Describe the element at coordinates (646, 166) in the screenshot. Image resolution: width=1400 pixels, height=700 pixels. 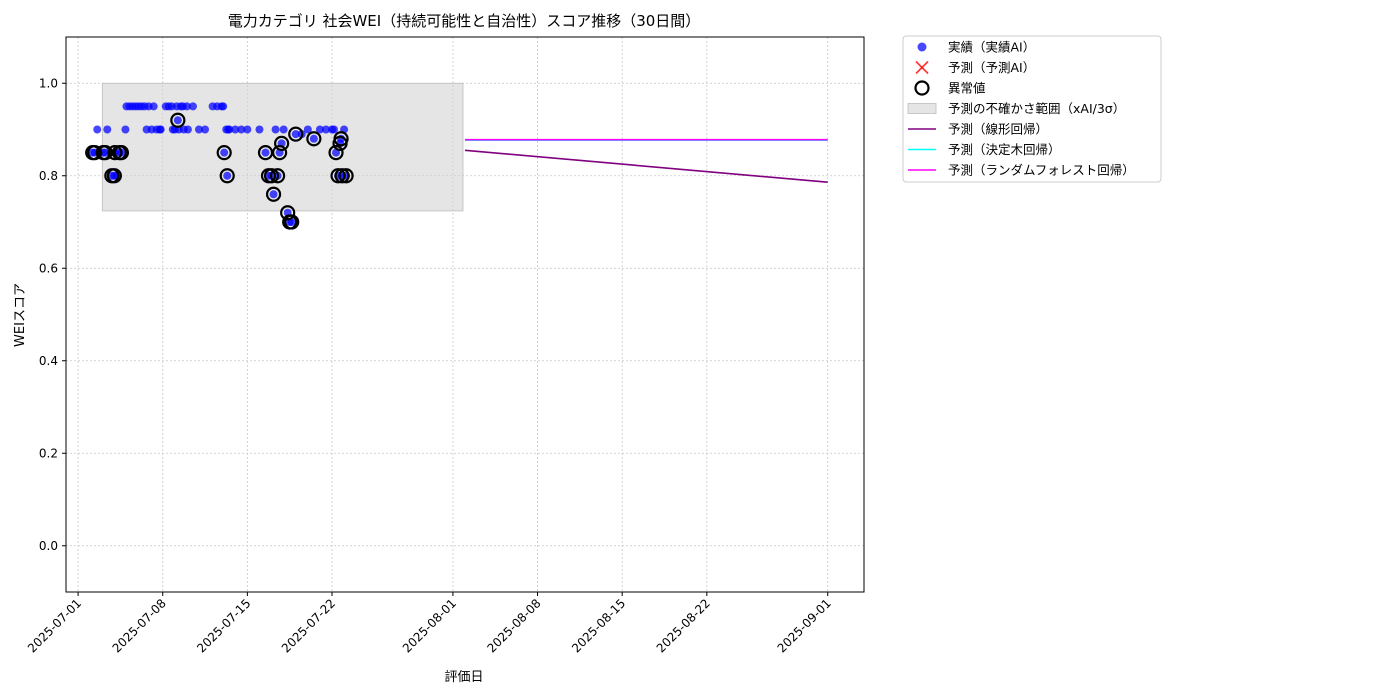
I see `forecast-line-linear` at that location.